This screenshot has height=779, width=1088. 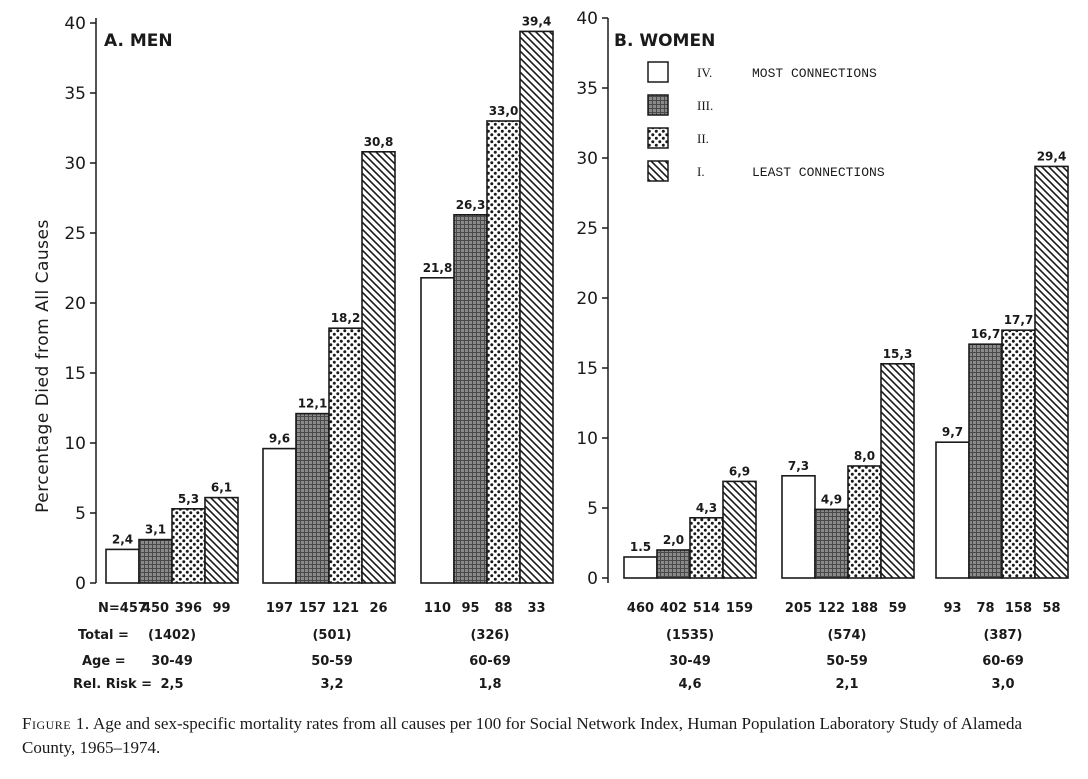 What do you see at coordinates (898, 354) in the screenshot?
I see `women-bar-value-label: 15,3` at bounding box center [898, 354].